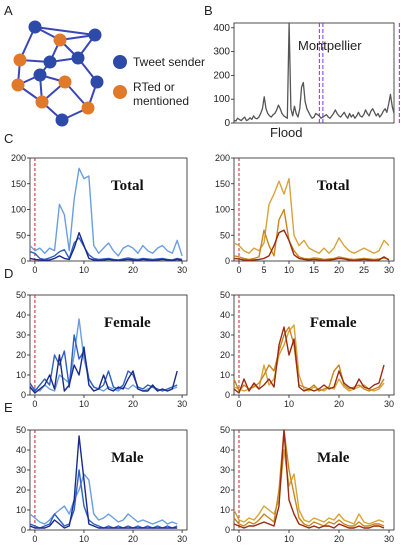  What do you see at coordinates (330, 45) in the screenshot?
I see `annotation-montpellier: Montpellier` at bounding box center [330, 45].